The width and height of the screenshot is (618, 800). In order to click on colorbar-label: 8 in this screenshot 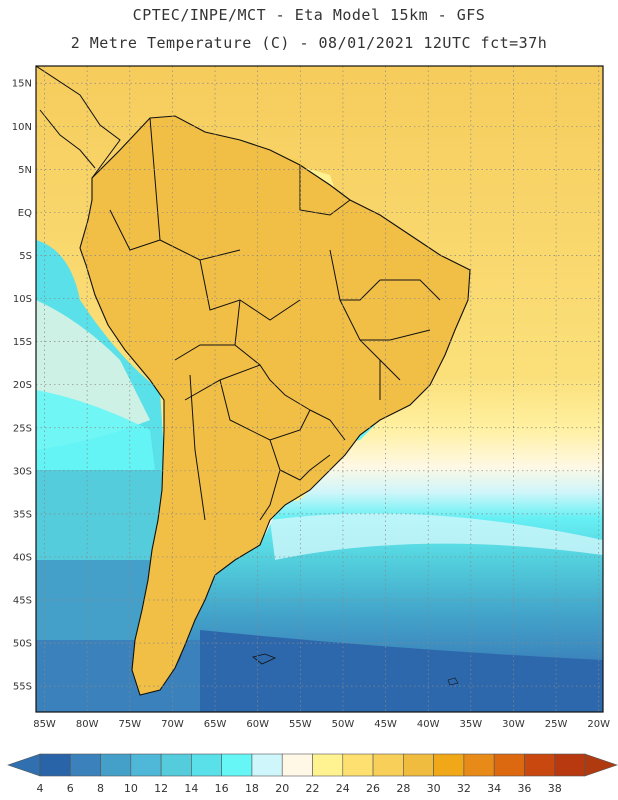, I will do `click(100, 788)`.